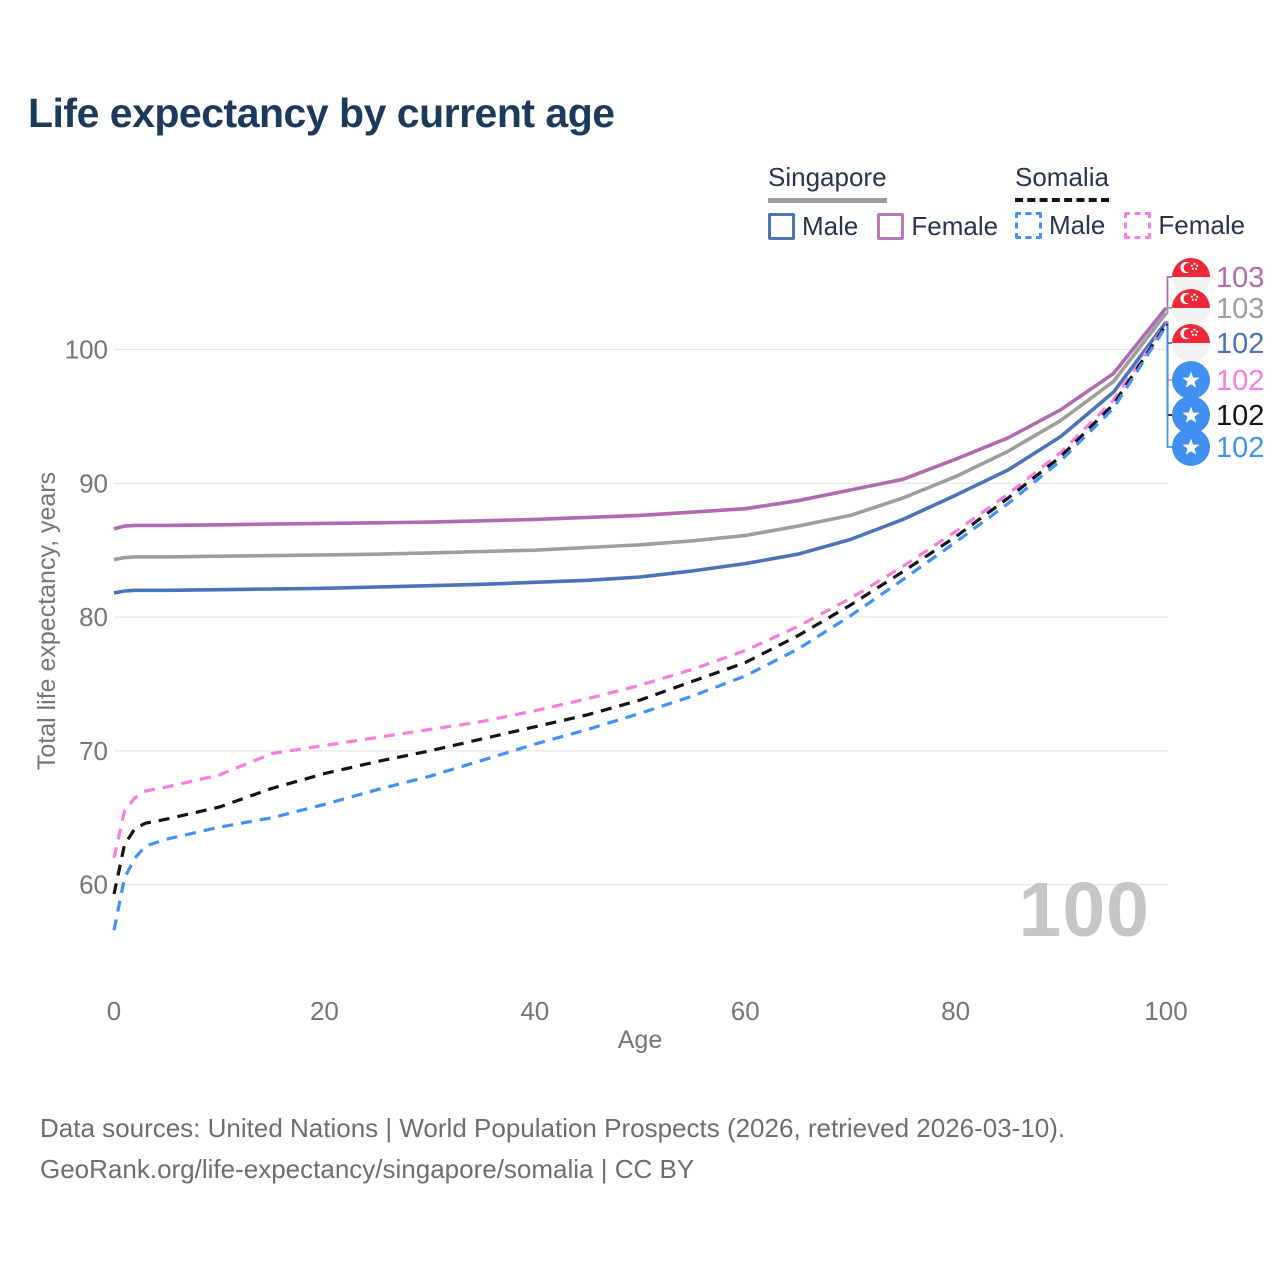  Describe the element at coordinates (745, 1011) in the screenshot. I see `x-tick-label: 60` at that location.